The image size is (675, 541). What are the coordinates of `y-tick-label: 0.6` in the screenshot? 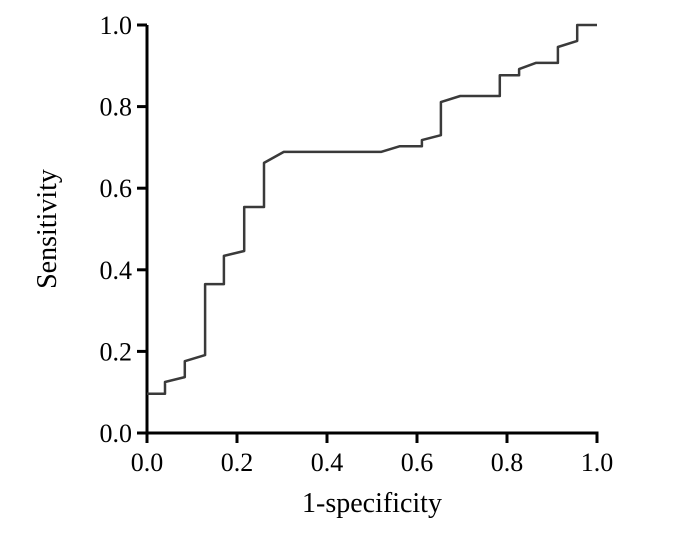 It's located at (116, 188).